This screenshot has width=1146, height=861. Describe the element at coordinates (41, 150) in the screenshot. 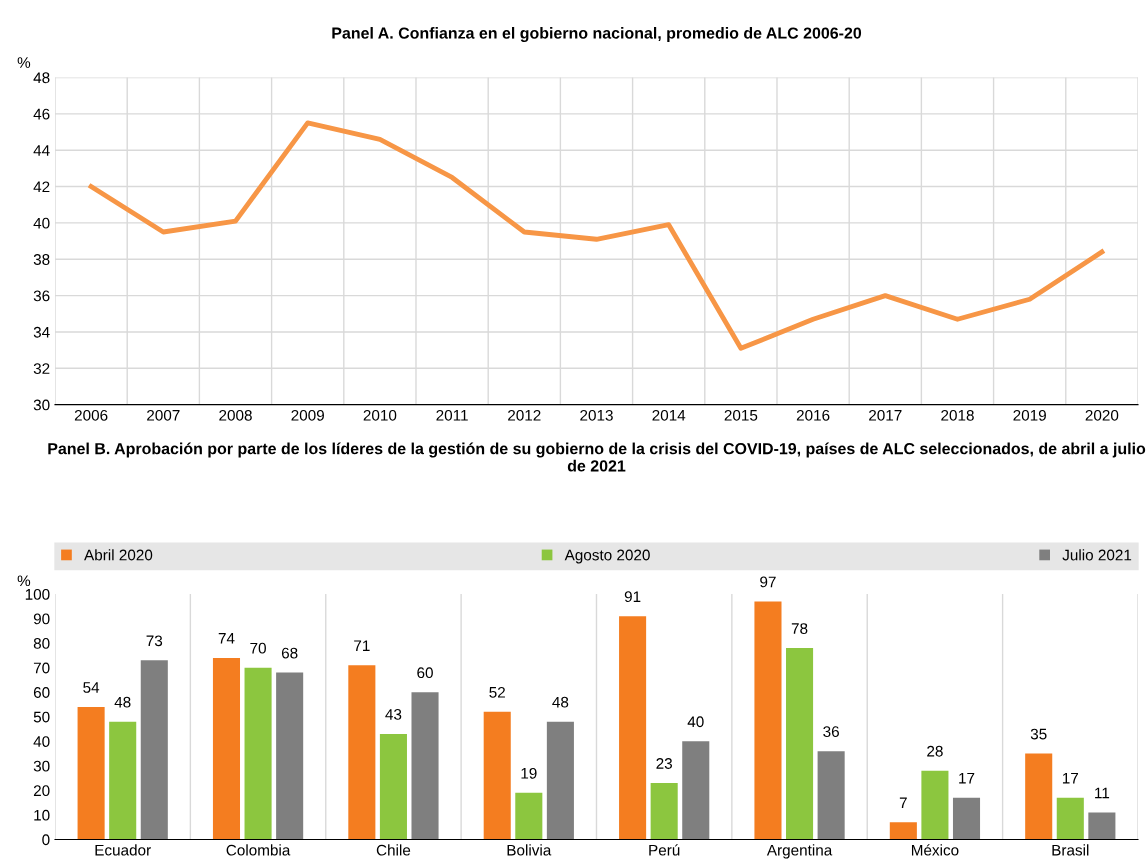

I see `y-tick-label: 44` at that location.